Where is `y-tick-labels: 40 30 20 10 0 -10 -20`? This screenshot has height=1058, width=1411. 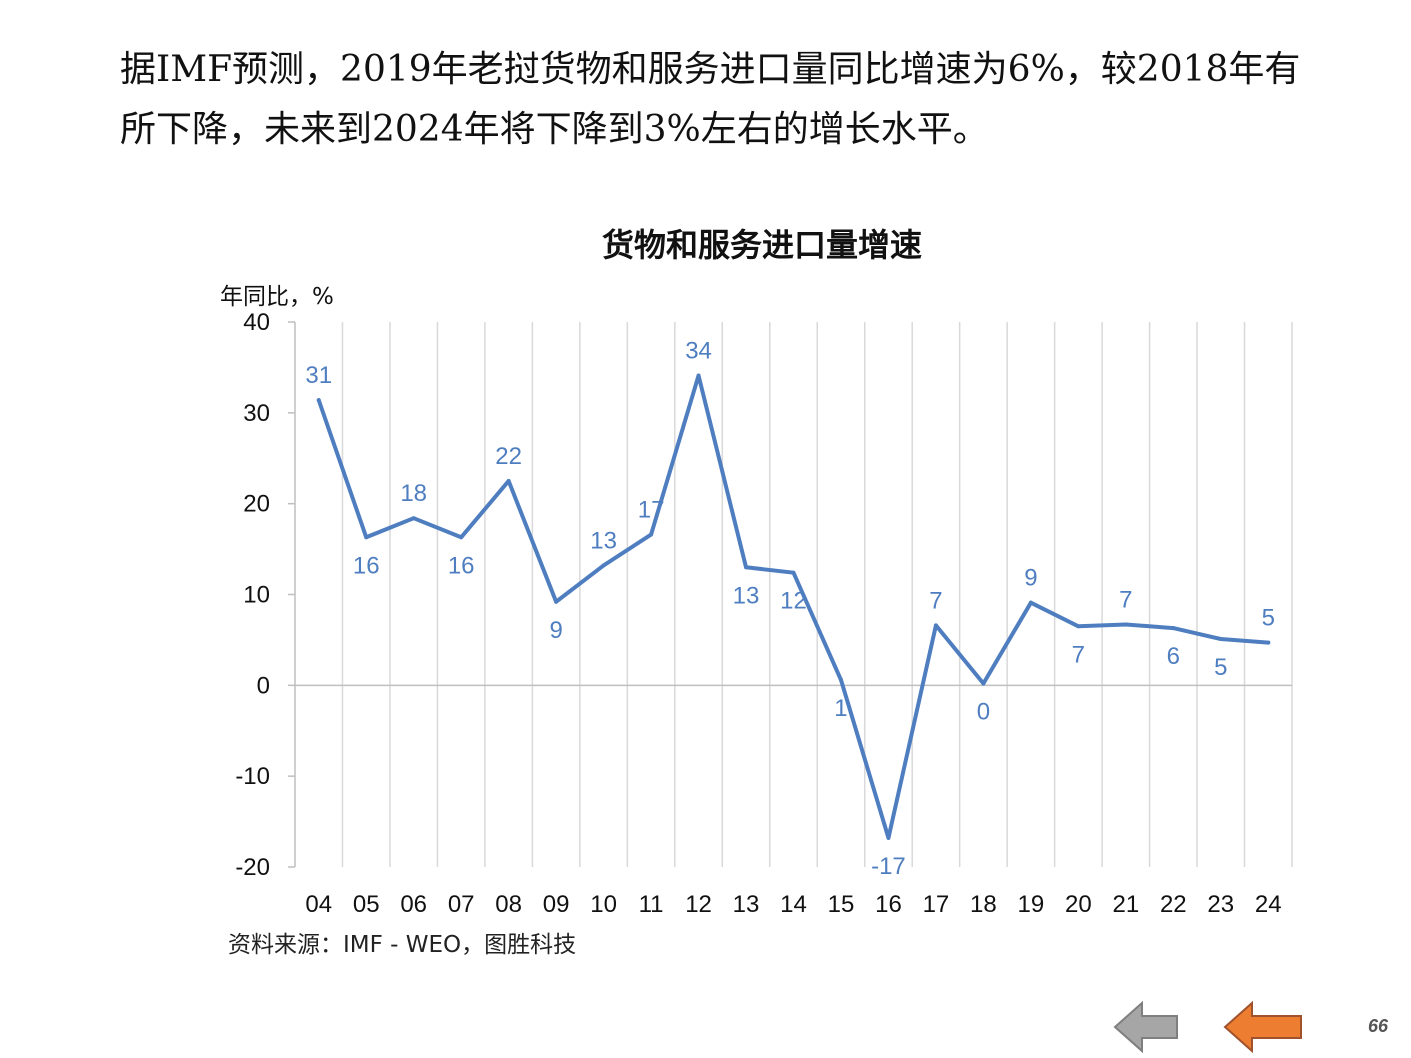 y-tick-labels: 40 30 20 10 0 -10 -20 is located at coordinates (252, 595).